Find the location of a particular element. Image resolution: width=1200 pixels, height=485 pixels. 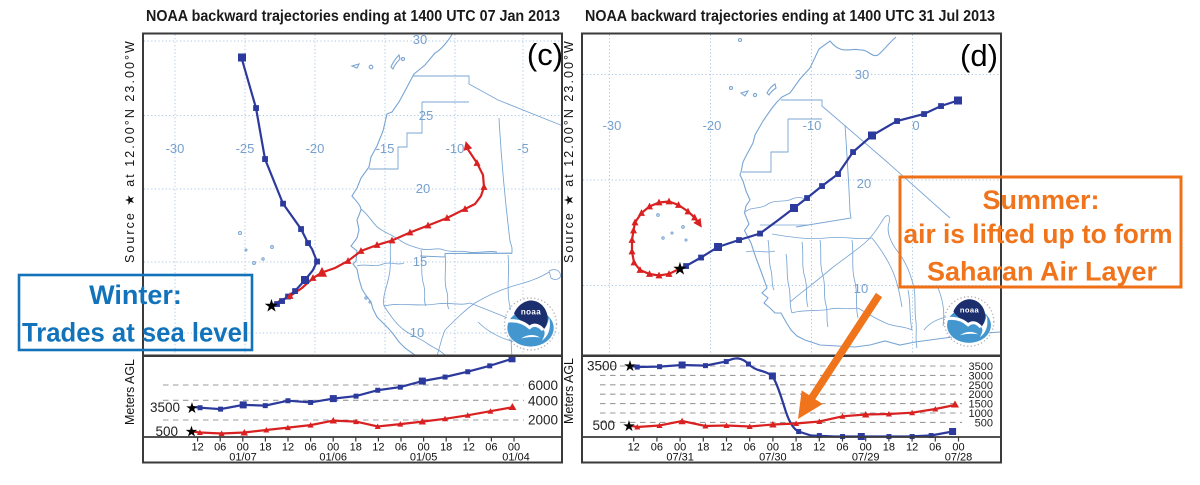

svg-text: 3000 is located at coordinates (981, 376).